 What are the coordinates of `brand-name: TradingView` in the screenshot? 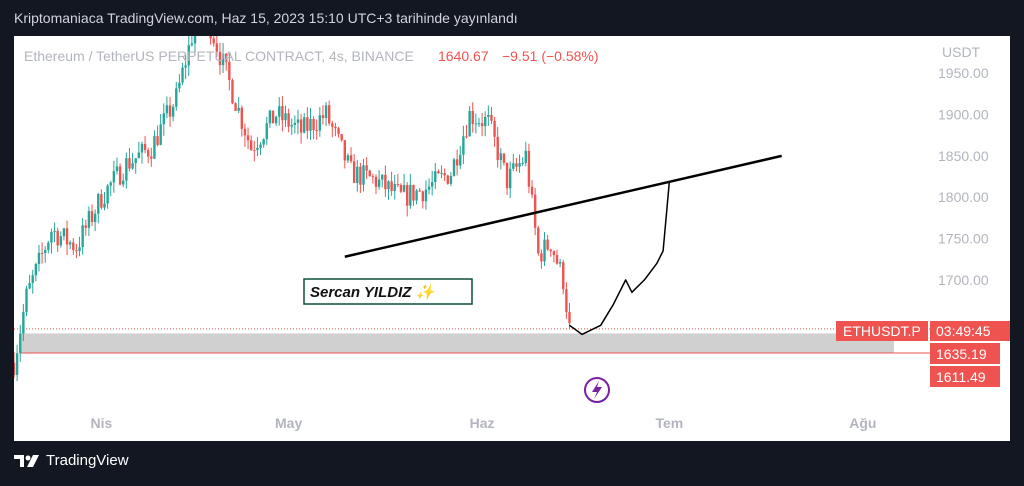 It's located at (87, 460).